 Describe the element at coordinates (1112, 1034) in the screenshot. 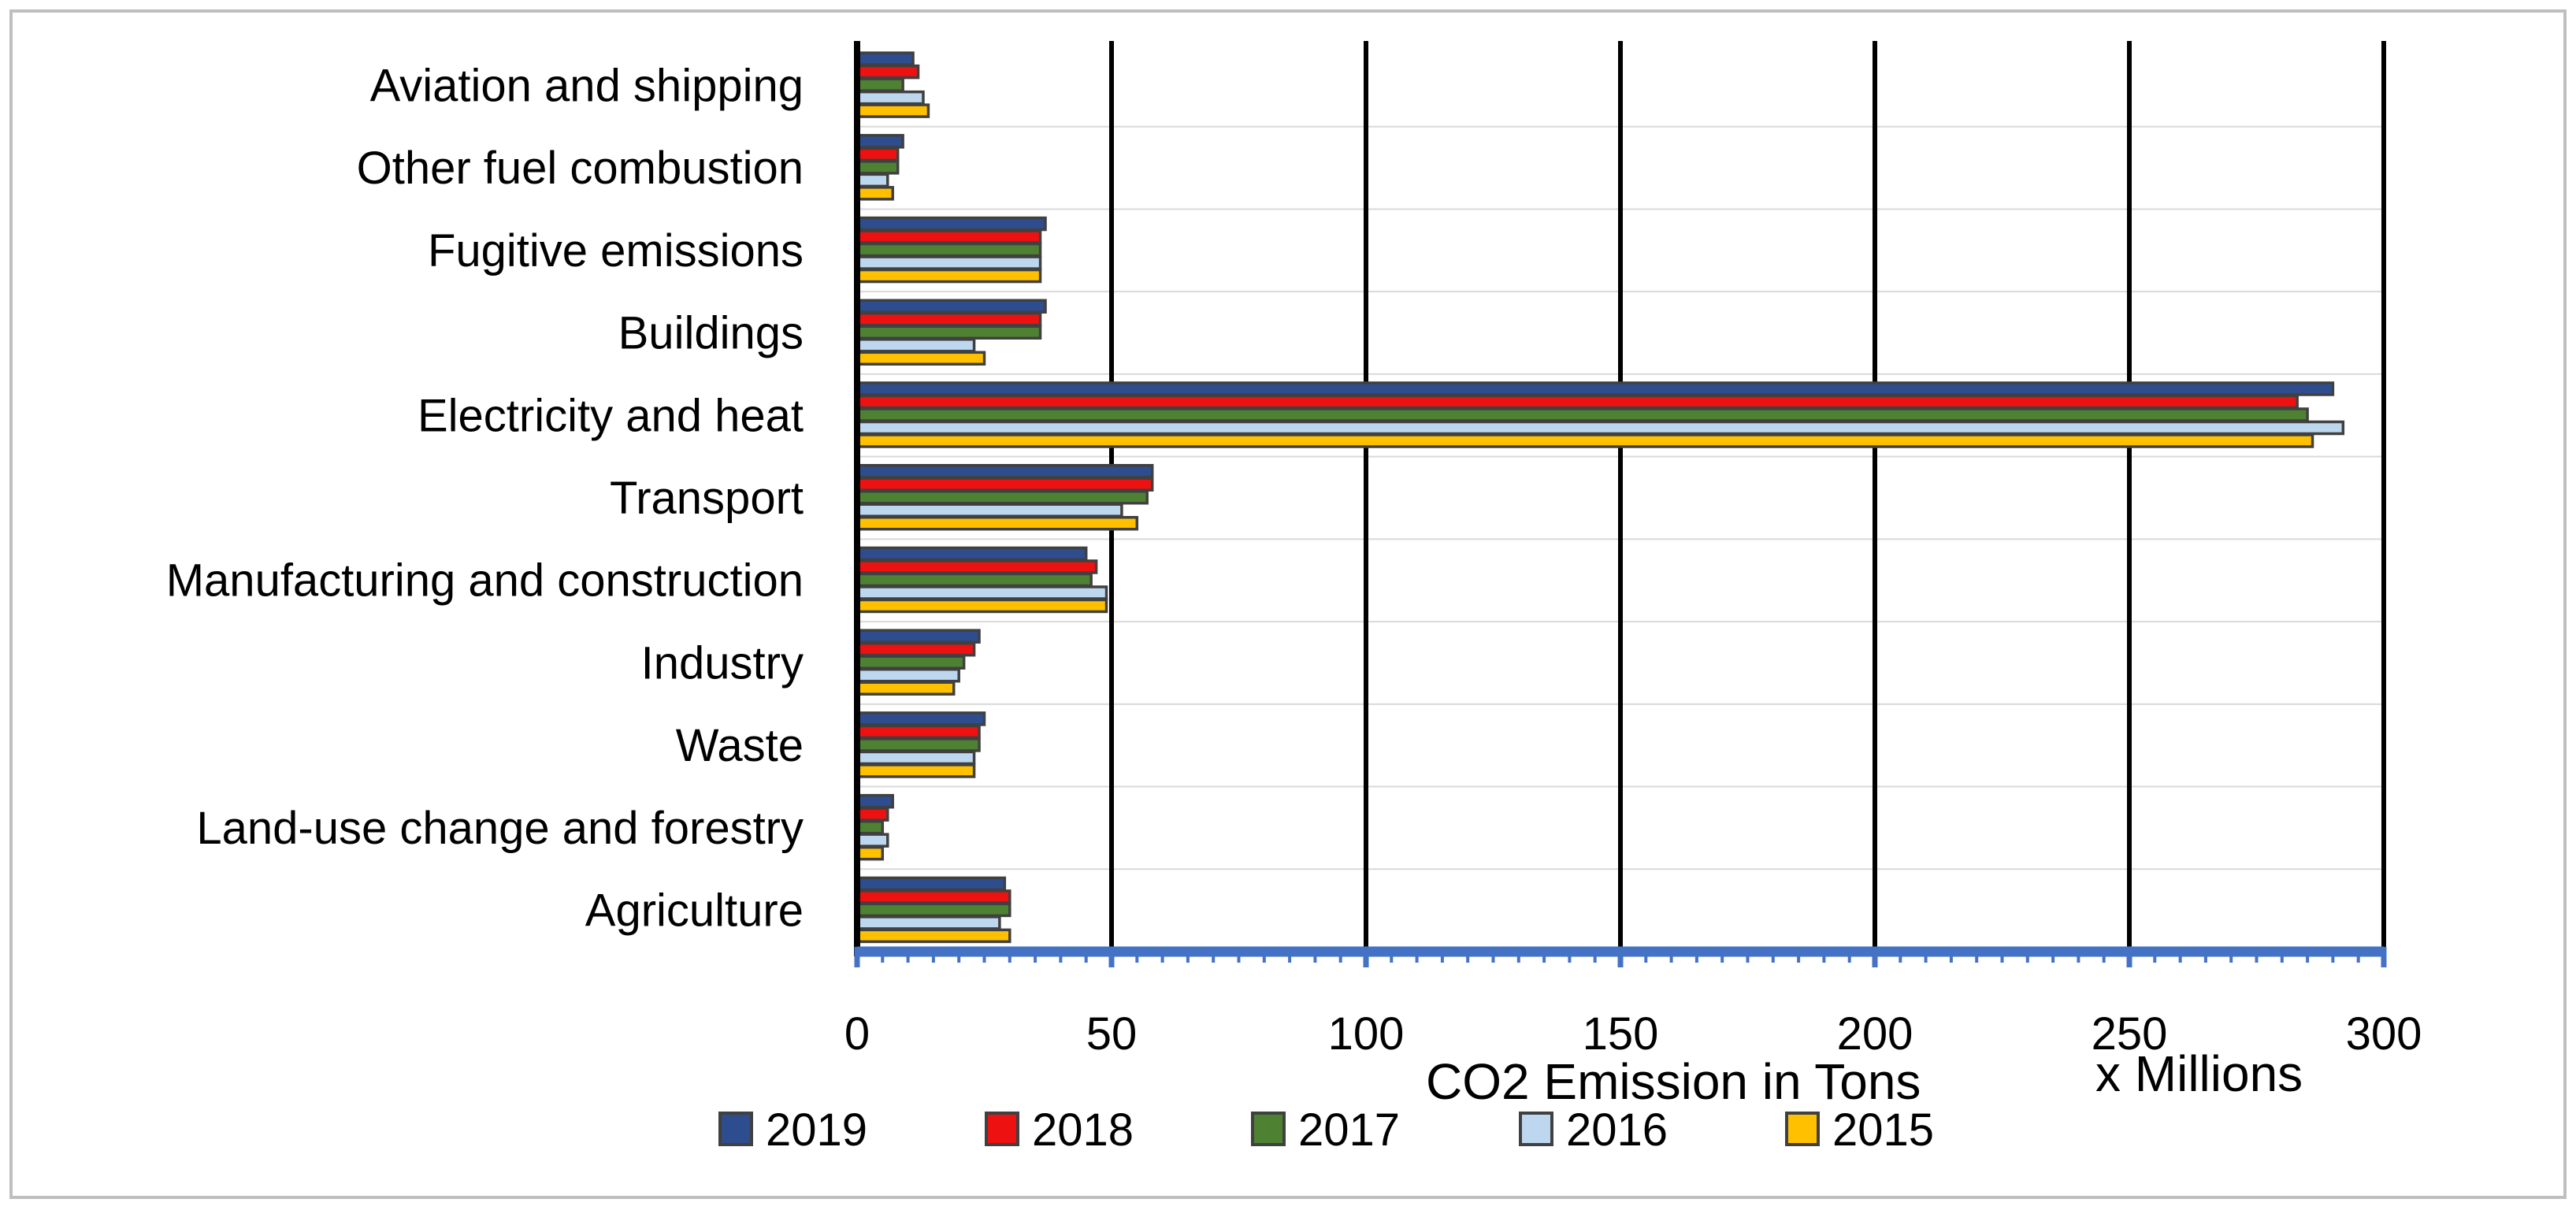

I see `x-tick-label: 50` at that location.